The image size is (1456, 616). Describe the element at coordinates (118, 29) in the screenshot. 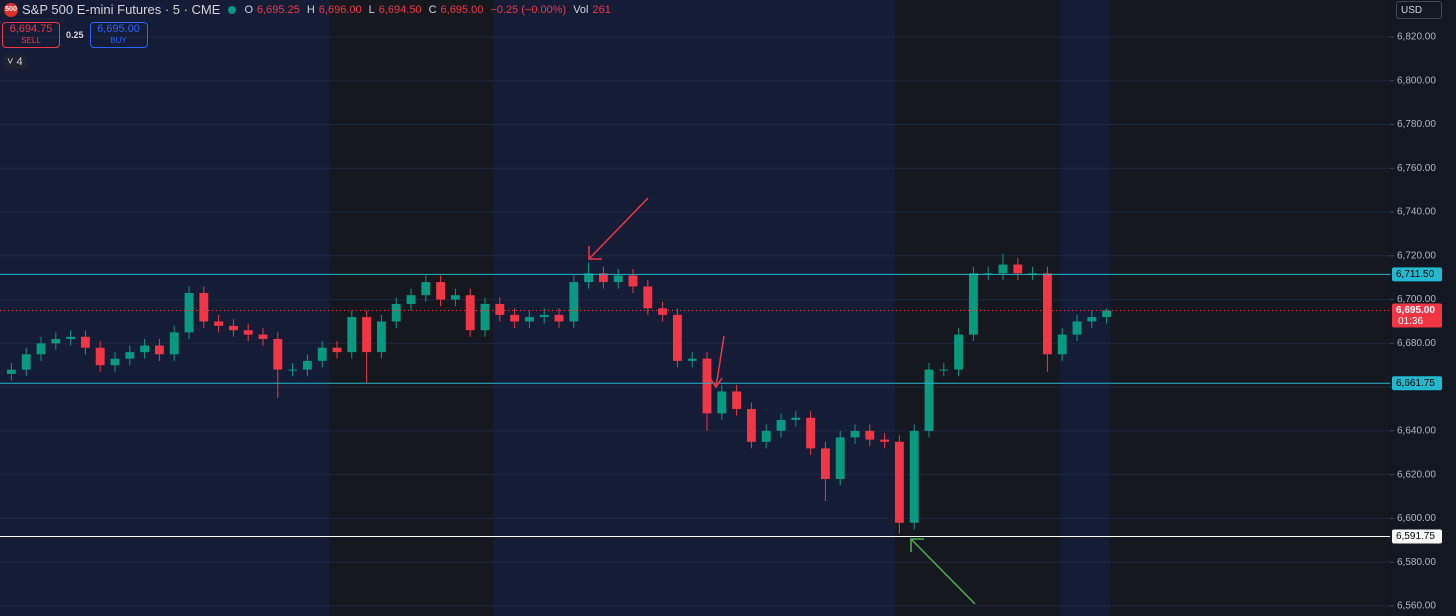

I see `buy-price: 6,695.00` at that location.